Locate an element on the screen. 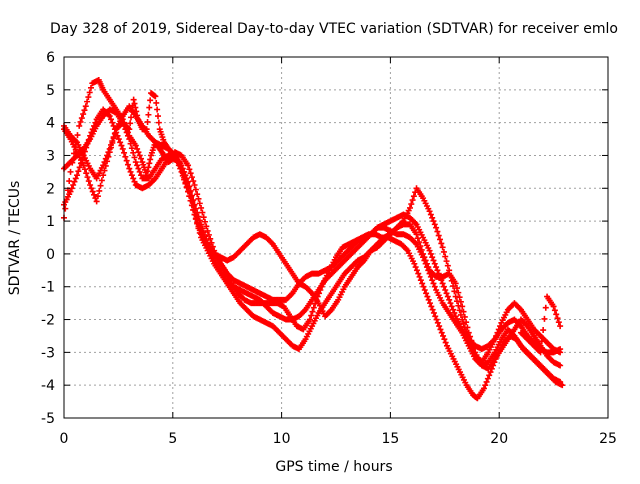  x-axis-label: GPS time / hours is located at coordinates (333, 467).